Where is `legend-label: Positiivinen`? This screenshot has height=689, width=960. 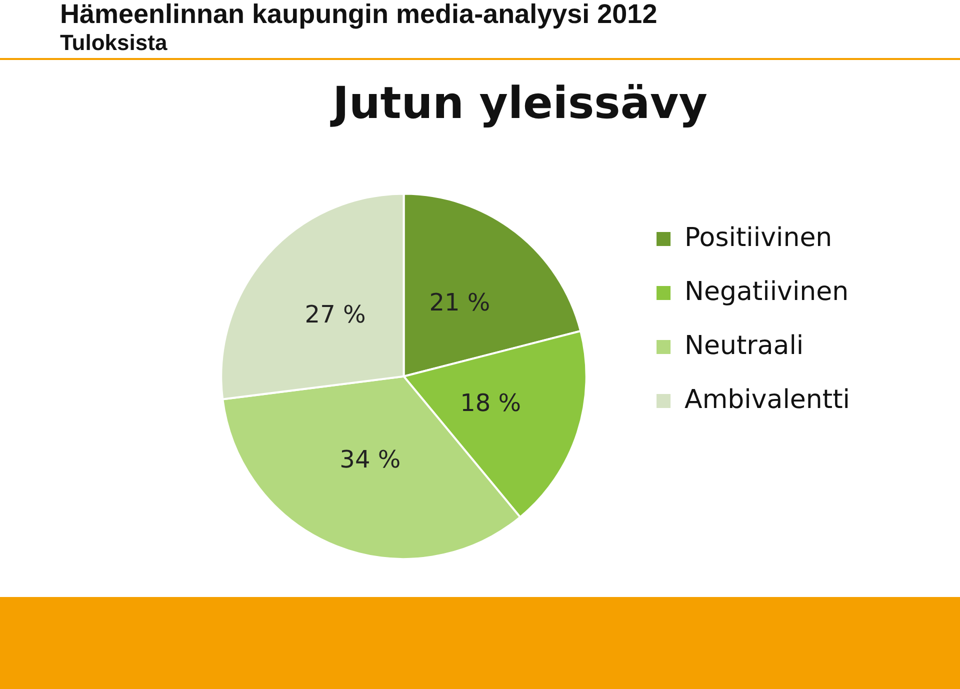
legend-label: Positiivinen is located at coordinates (758, 237).